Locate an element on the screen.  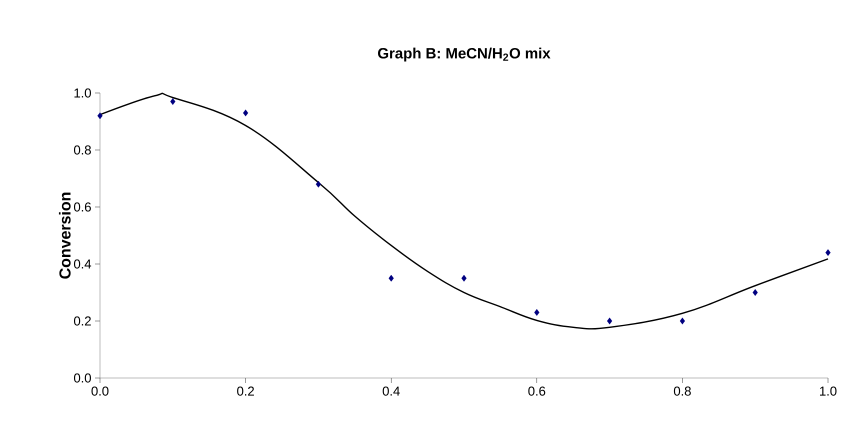
y-tick-label: 0.0 is located at coordinates (82, 378).